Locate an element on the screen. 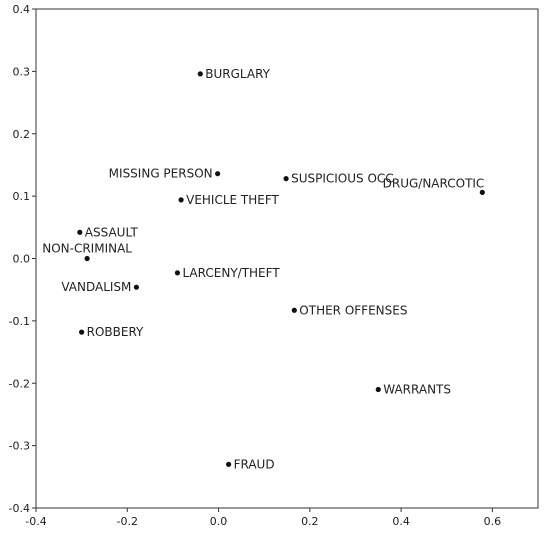 This screenshot has height=534, width=546. x-tick-label: -0.4 is located at coordinates (35, 521).